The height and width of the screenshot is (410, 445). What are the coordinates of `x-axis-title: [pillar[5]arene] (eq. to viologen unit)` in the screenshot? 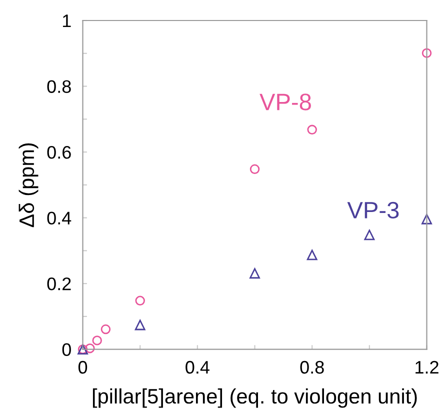 It's located at (254, 398).